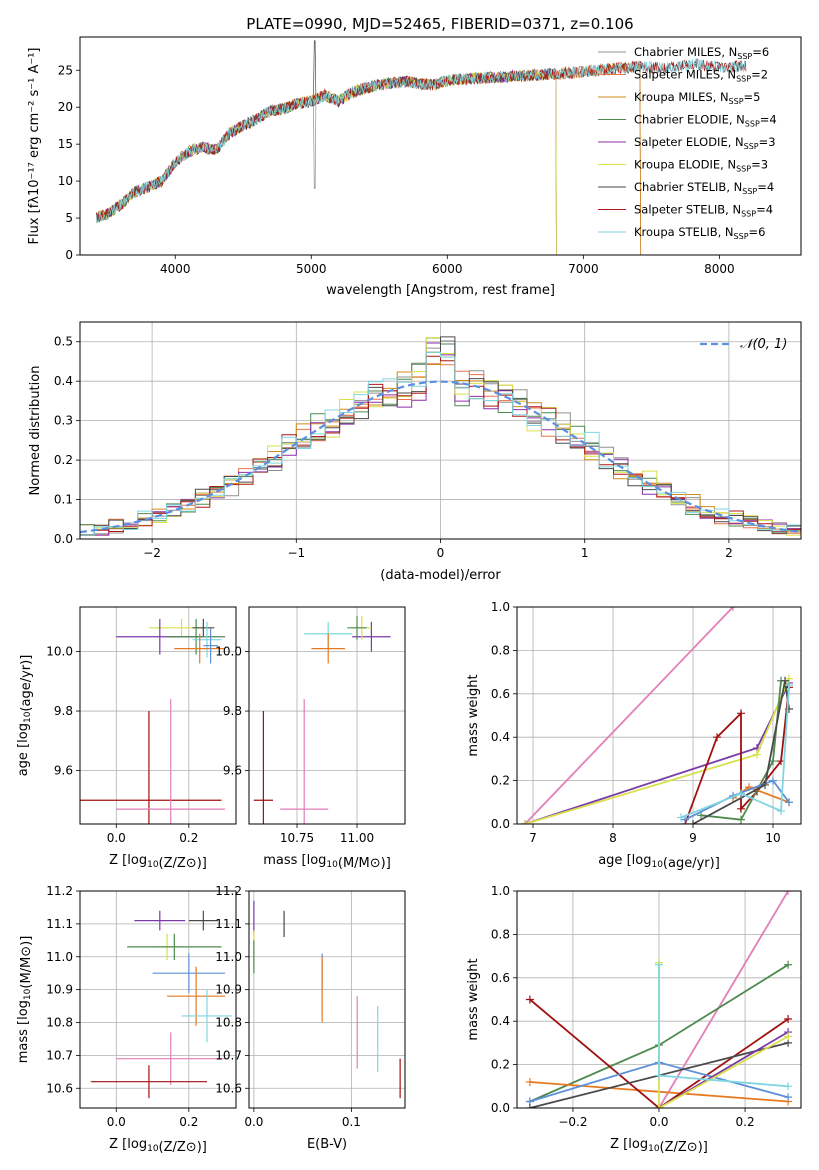  I want to click on y-tick-label: 0.8, so click(500, 650).